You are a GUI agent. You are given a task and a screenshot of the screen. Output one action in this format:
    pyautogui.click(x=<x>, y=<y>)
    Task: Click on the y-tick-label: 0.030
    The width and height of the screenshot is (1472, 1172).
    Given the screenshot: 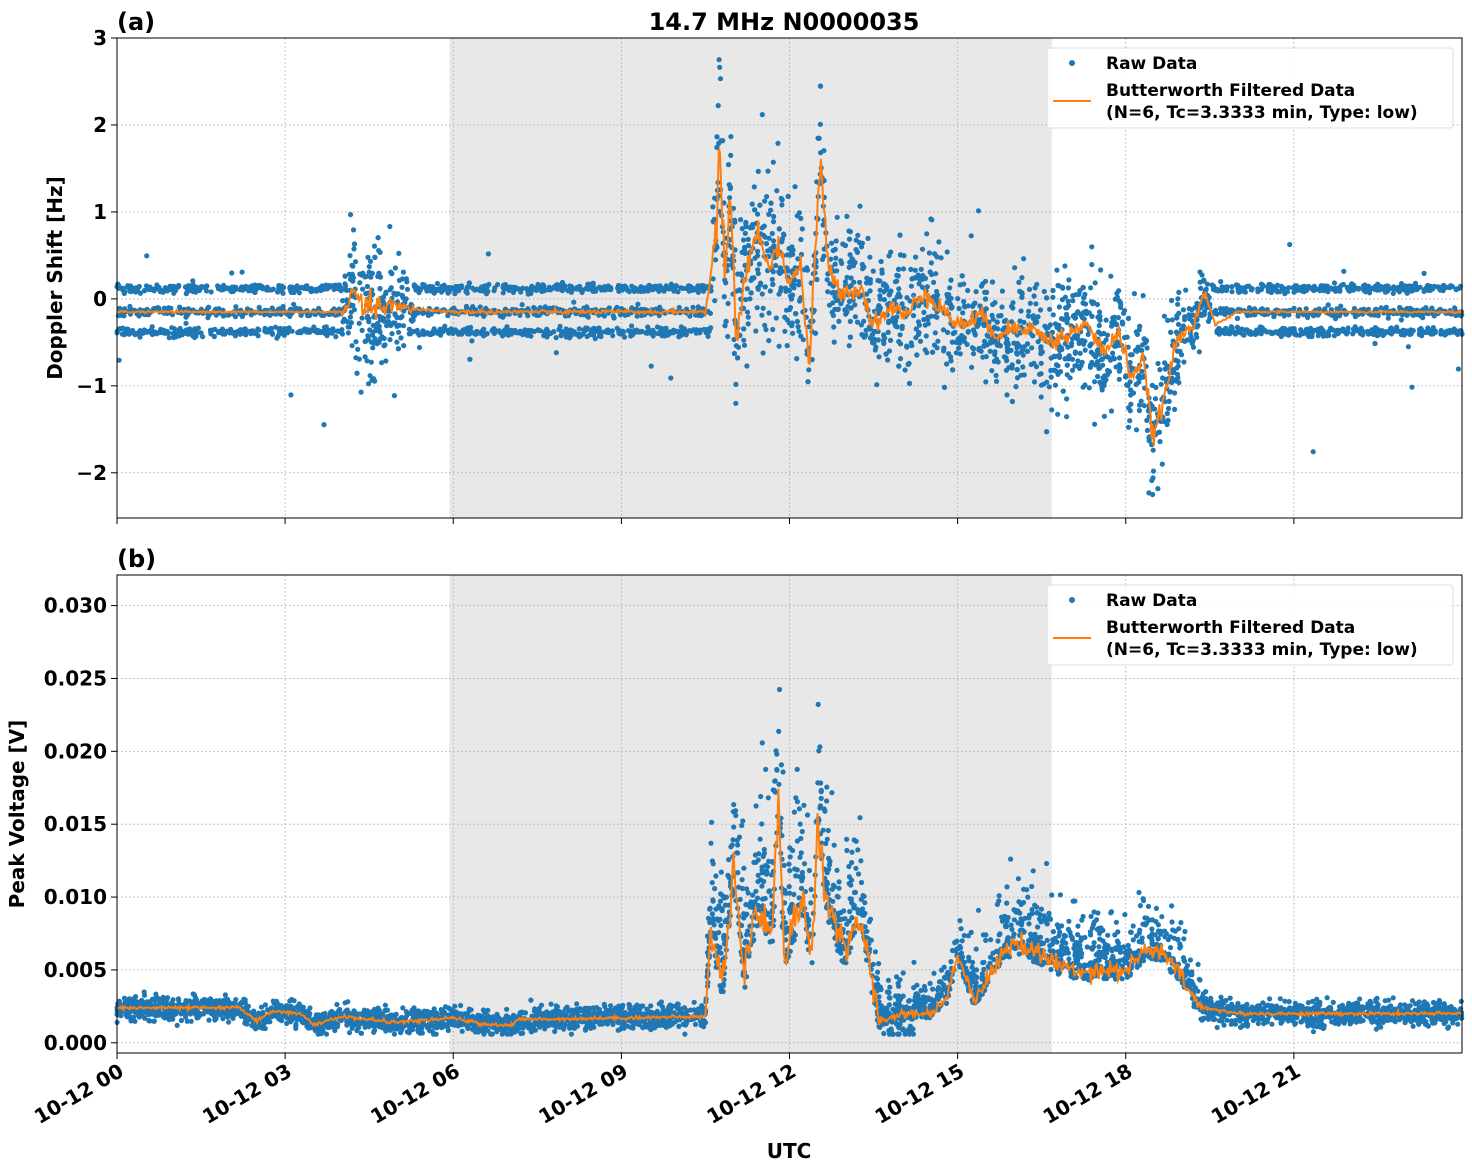 What is the action you would take?
    pyautogui.click(x=75, y=606)
    